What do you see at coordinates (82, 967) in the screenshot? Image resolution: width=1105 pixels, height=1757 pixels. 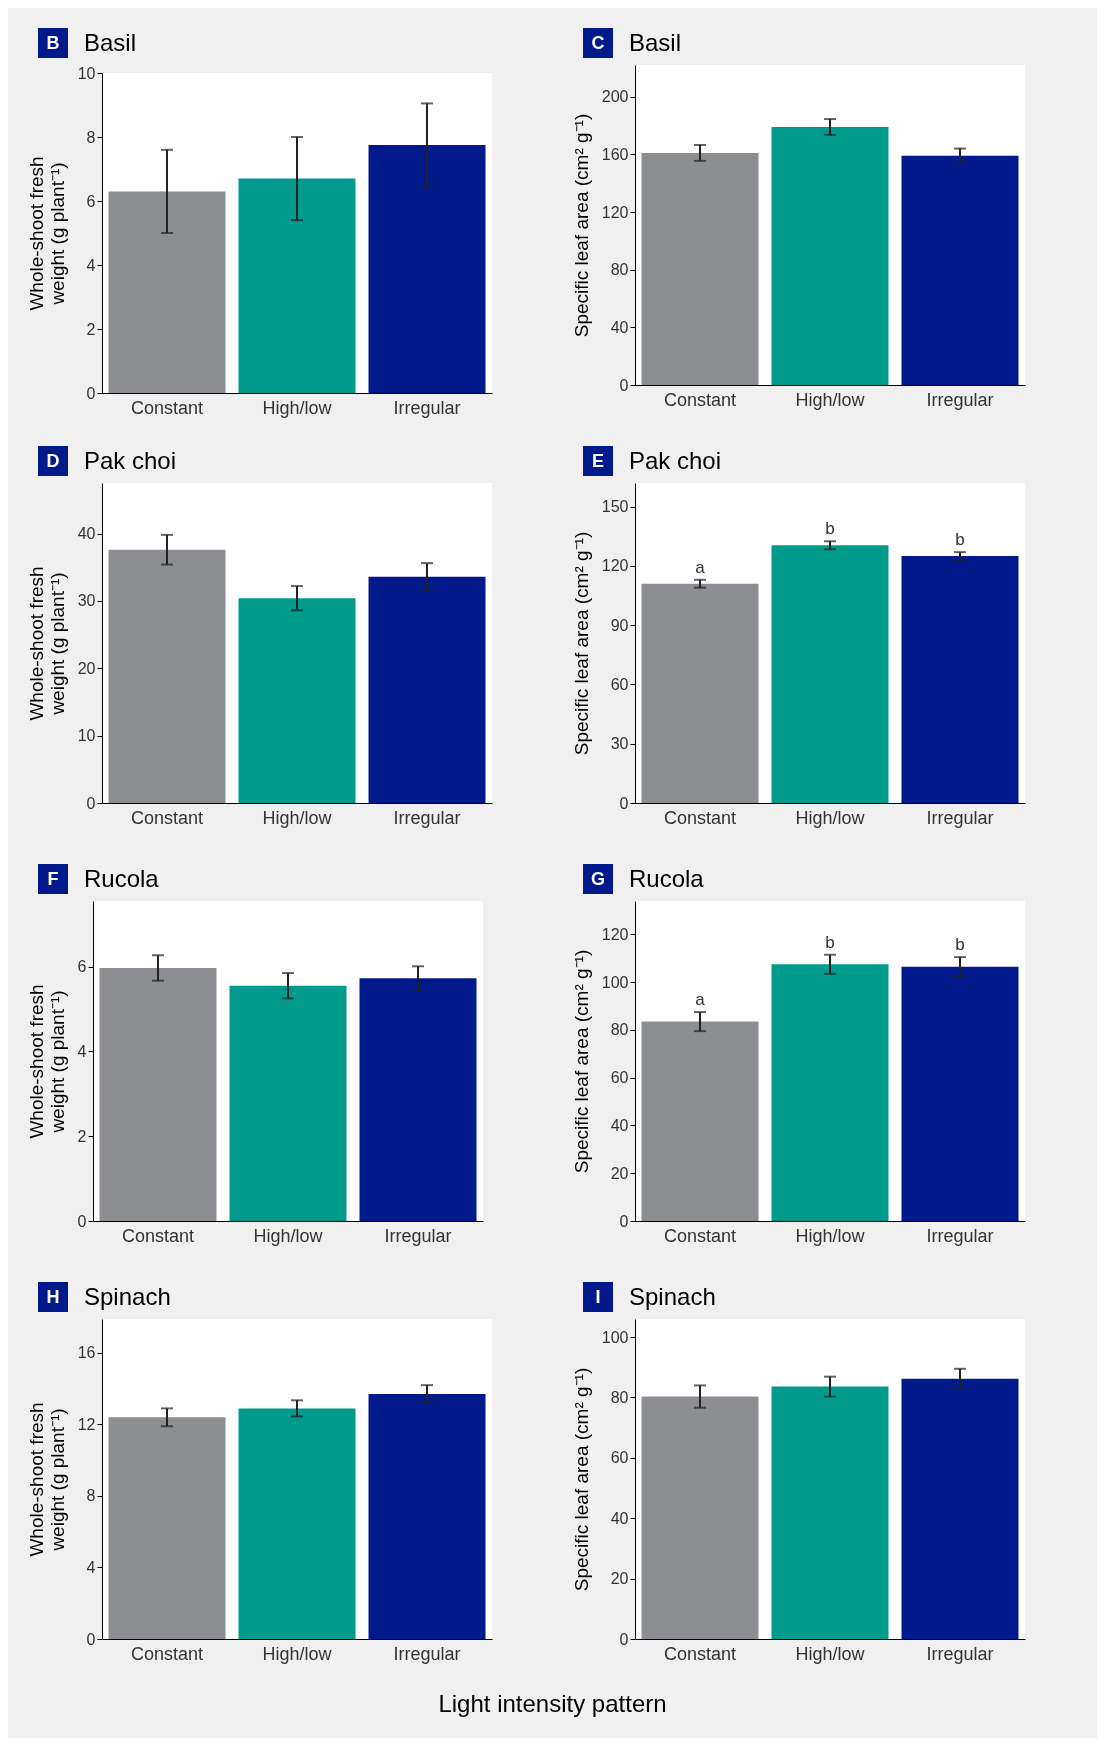 I see `y-tick-label: 6` at bounding box center [82, 967].